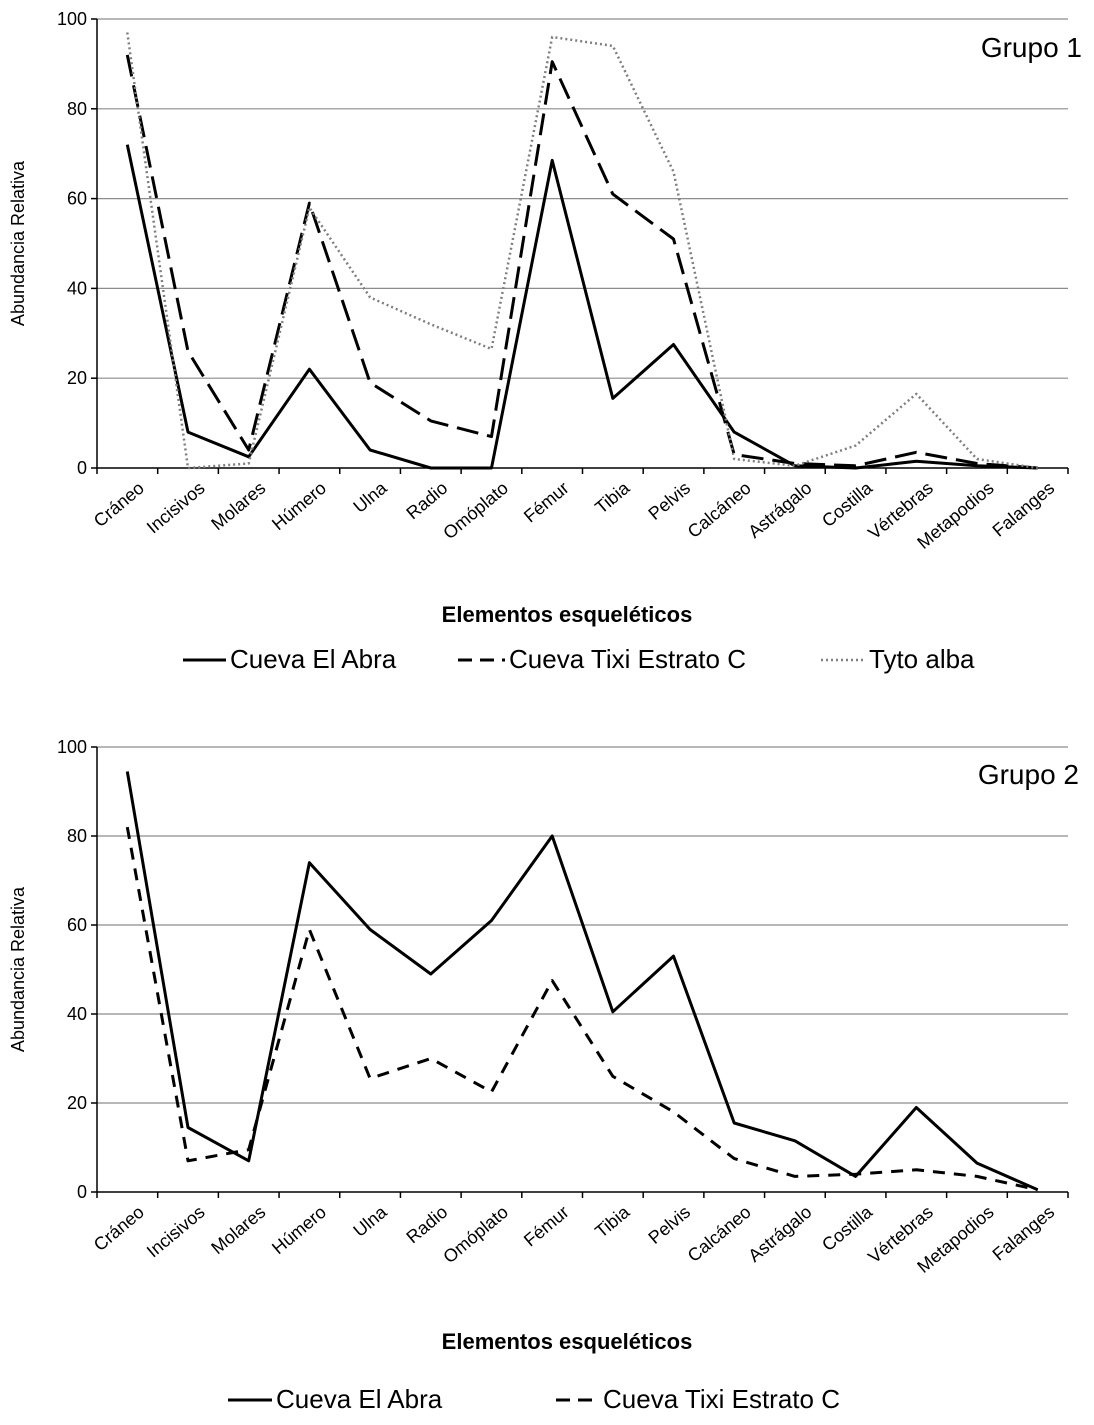 This screenshot has height=1425, width=1094. Describe the element at coordinates (1031, 47) in the screenshot. I see `panel-title: Grupo 1` at that location.